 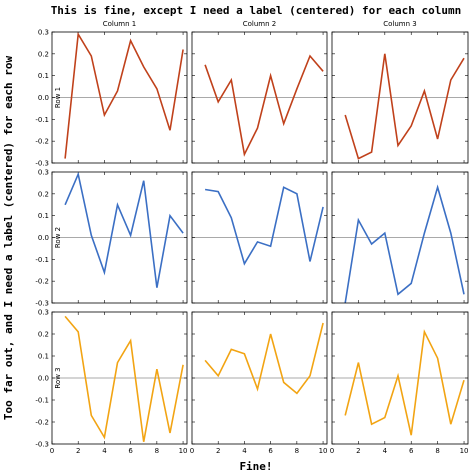 I want to click on panel-r3-c1: -0.3 -0.2 -0.1 0.0 0.1 0.2 0.3 0 2 4 6 8 10 Row 3, so click(x=111, y=382).